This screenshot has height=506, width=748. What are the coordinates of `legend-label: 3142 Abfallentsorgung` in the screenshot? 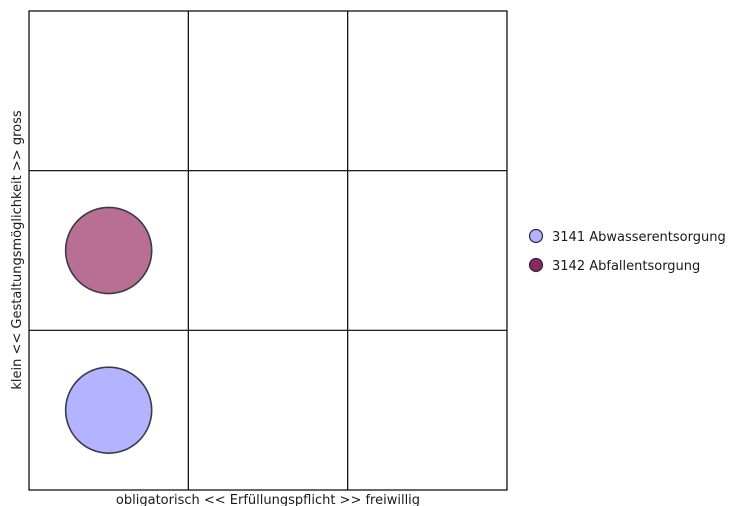 It's located at (626, 266).